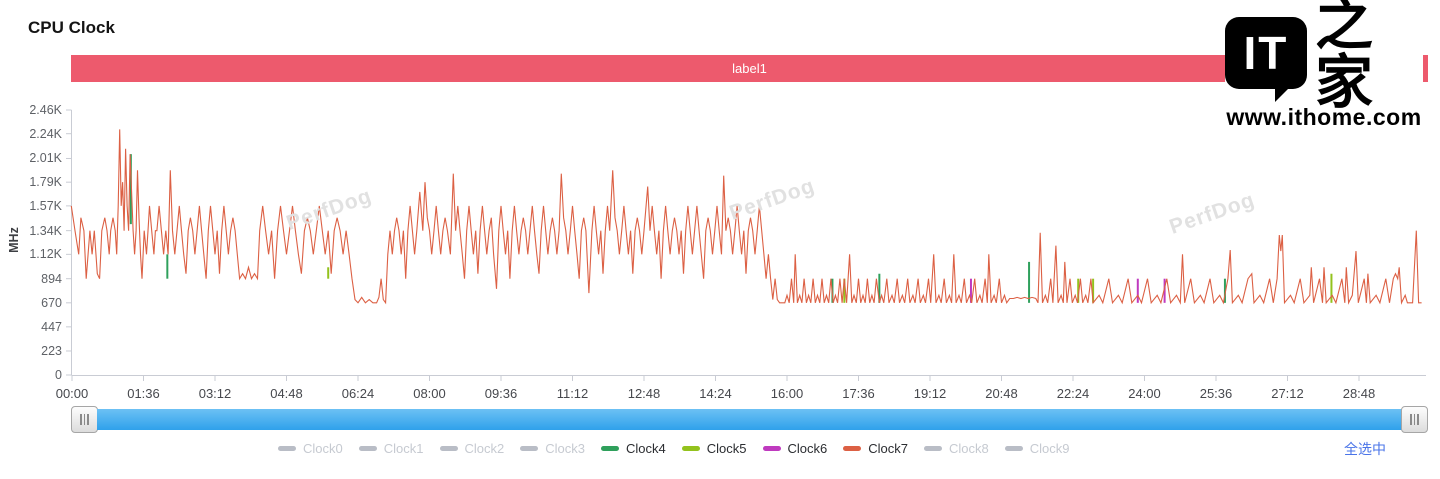 This screenshot has height=479, width=1440. What do you see at coordinates (323, 448) in the screenshot?
I see `legend-label: Clock0` at bounding box center [323, 448].